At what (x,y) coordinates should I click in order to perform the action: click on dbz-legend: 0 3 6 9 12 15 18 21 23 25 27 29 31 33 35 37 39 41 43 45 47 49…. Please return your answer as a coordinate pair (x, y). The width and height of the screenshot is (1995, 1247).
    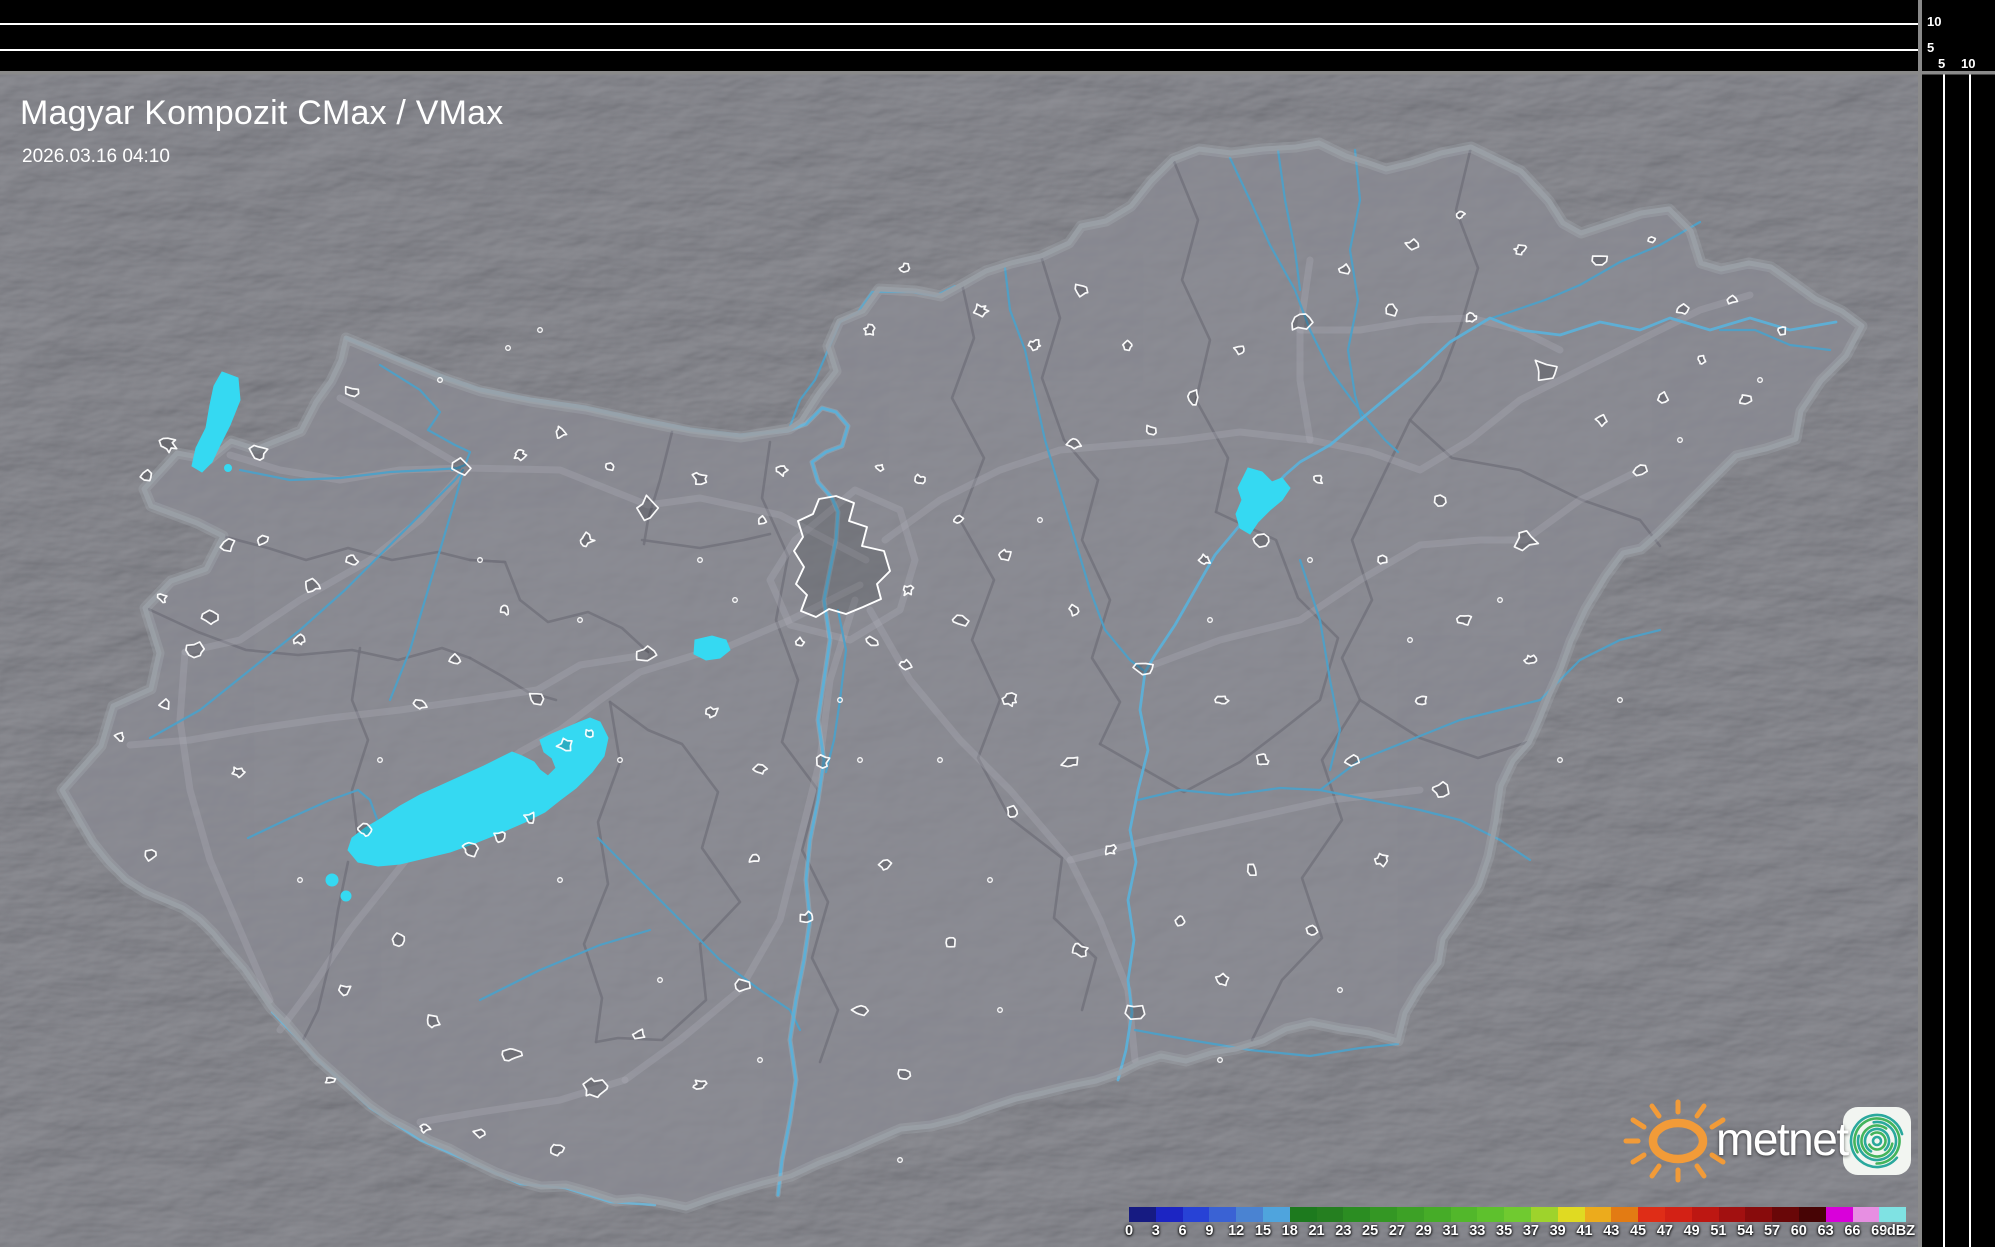
    Looking at the image, I should click on (1532, 1226).